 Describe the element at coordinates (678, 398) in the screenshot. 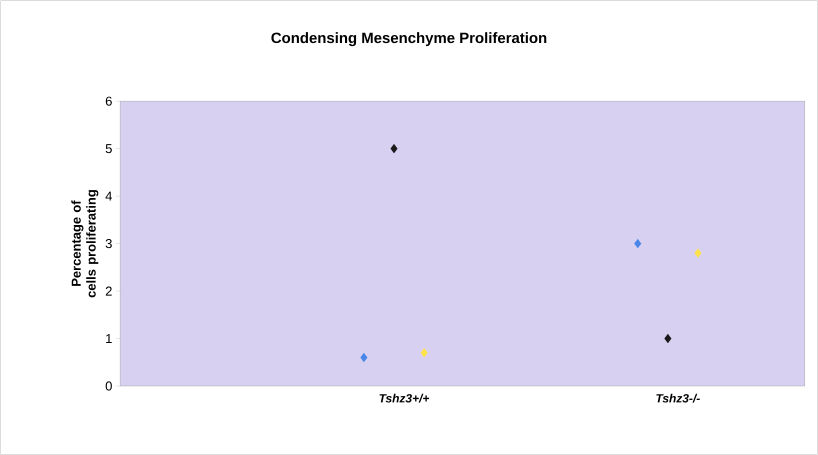

I see `x-tick-label: Tshz3-/-` at that location.